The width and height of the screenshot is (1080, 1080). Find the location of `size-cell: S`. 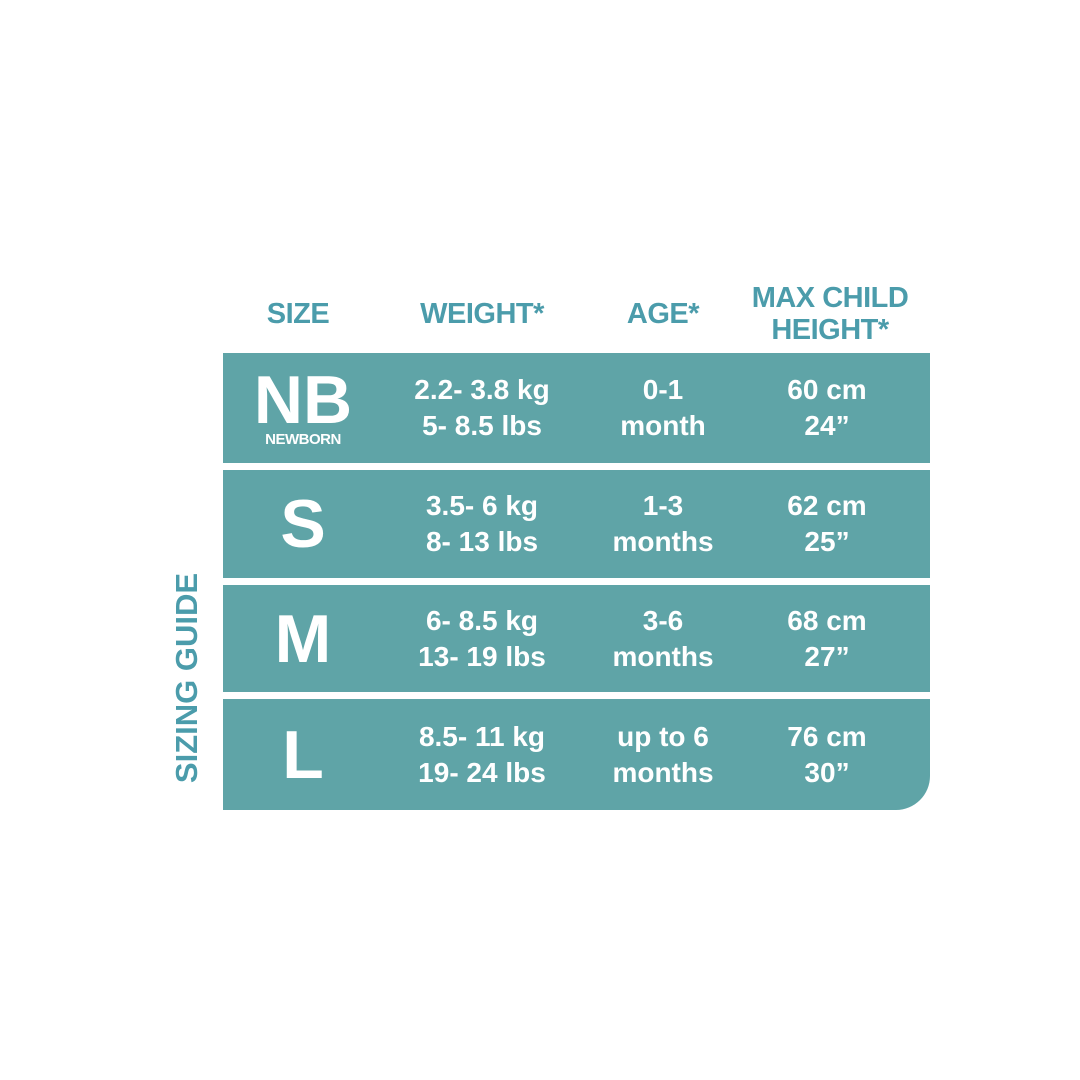

size-cell: S is located at coordinates (303, 524).